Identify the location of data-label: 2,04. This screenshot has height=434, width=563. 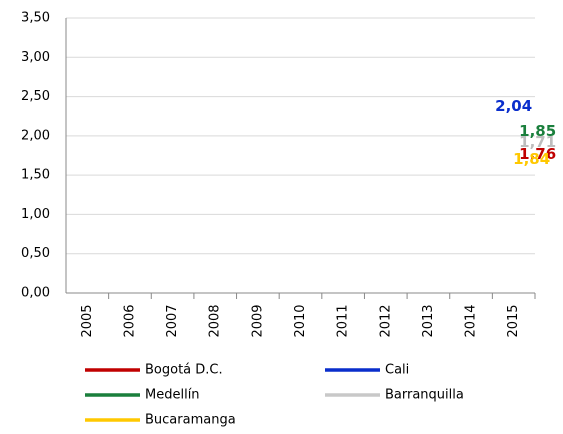
(513, 106).